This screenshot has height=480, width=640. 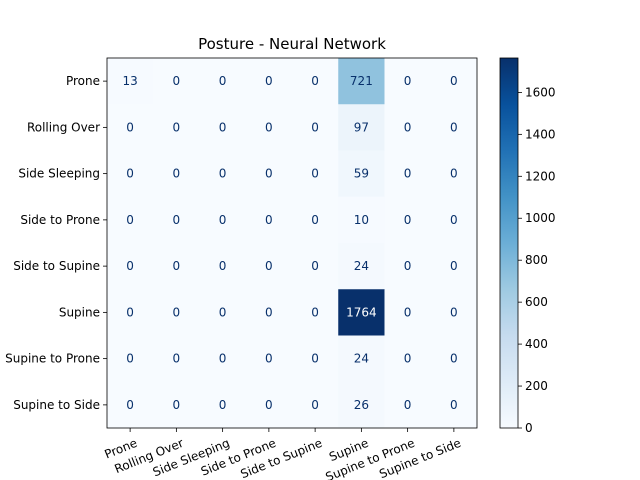 What do you see at coordinates (52, 359) in the screenshot?
I see `y-tick-label: Supine to Prone` at bounding box center [52, 359].